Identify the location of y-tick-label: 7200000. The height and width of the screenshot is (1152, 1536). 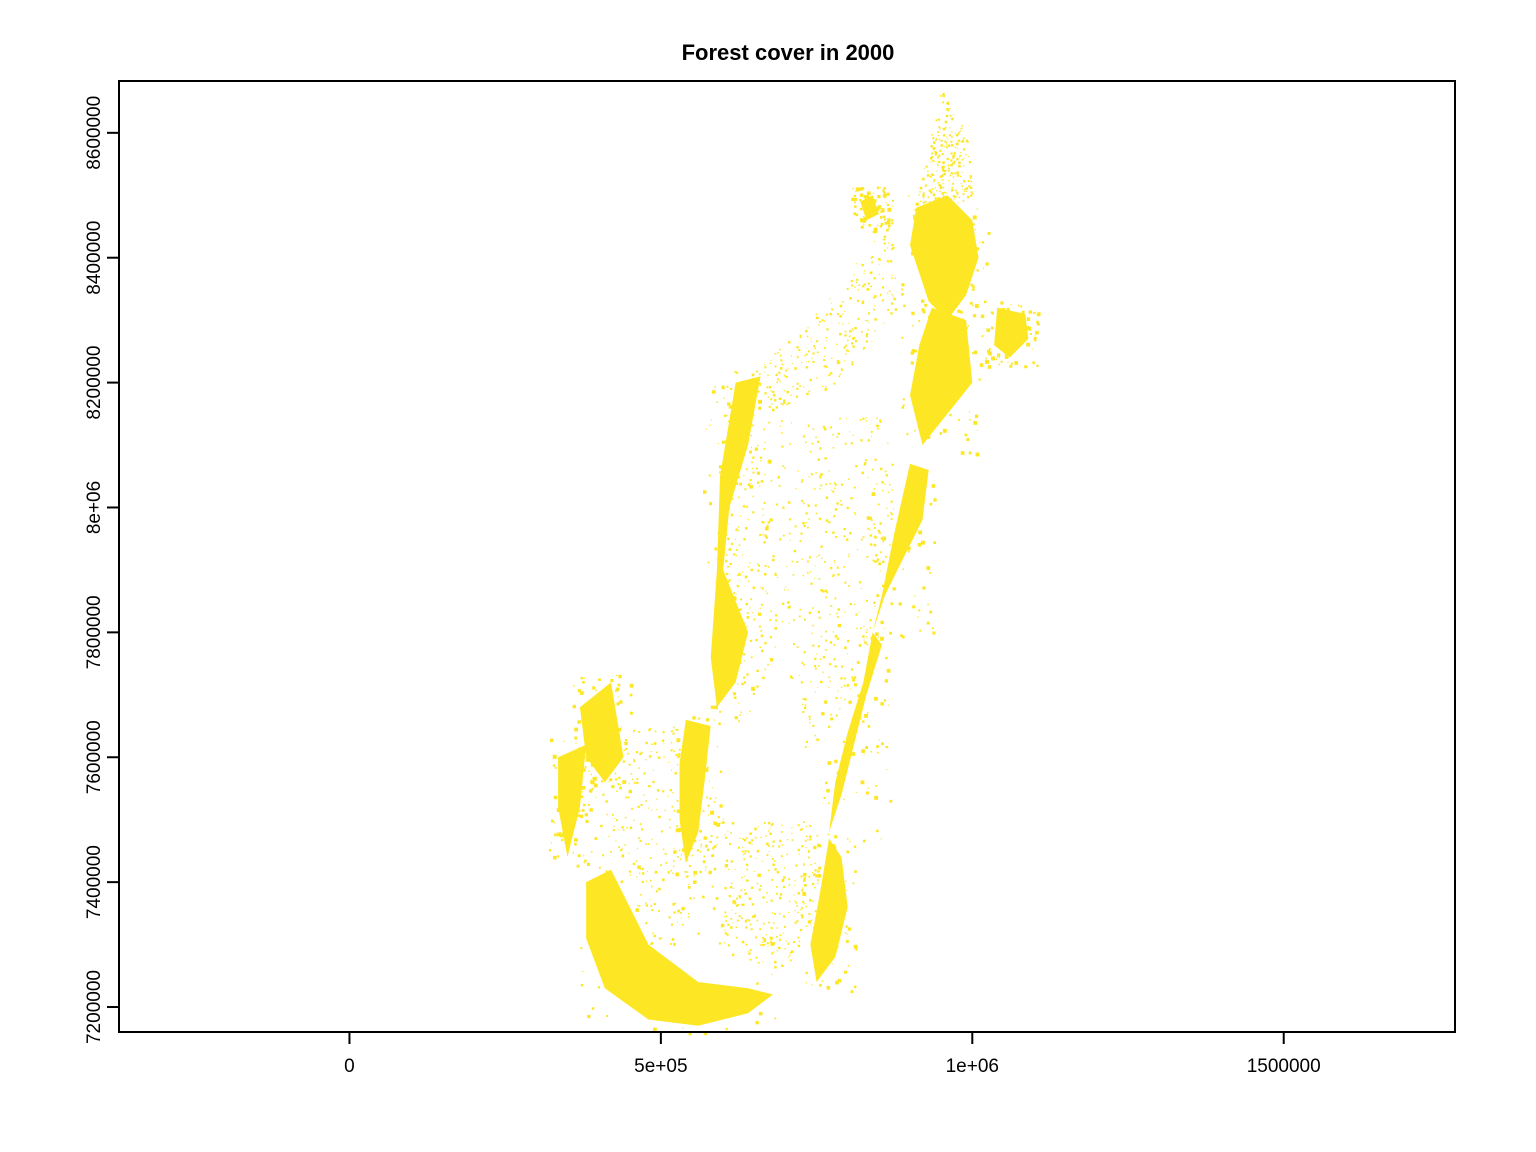
(94, 1007).